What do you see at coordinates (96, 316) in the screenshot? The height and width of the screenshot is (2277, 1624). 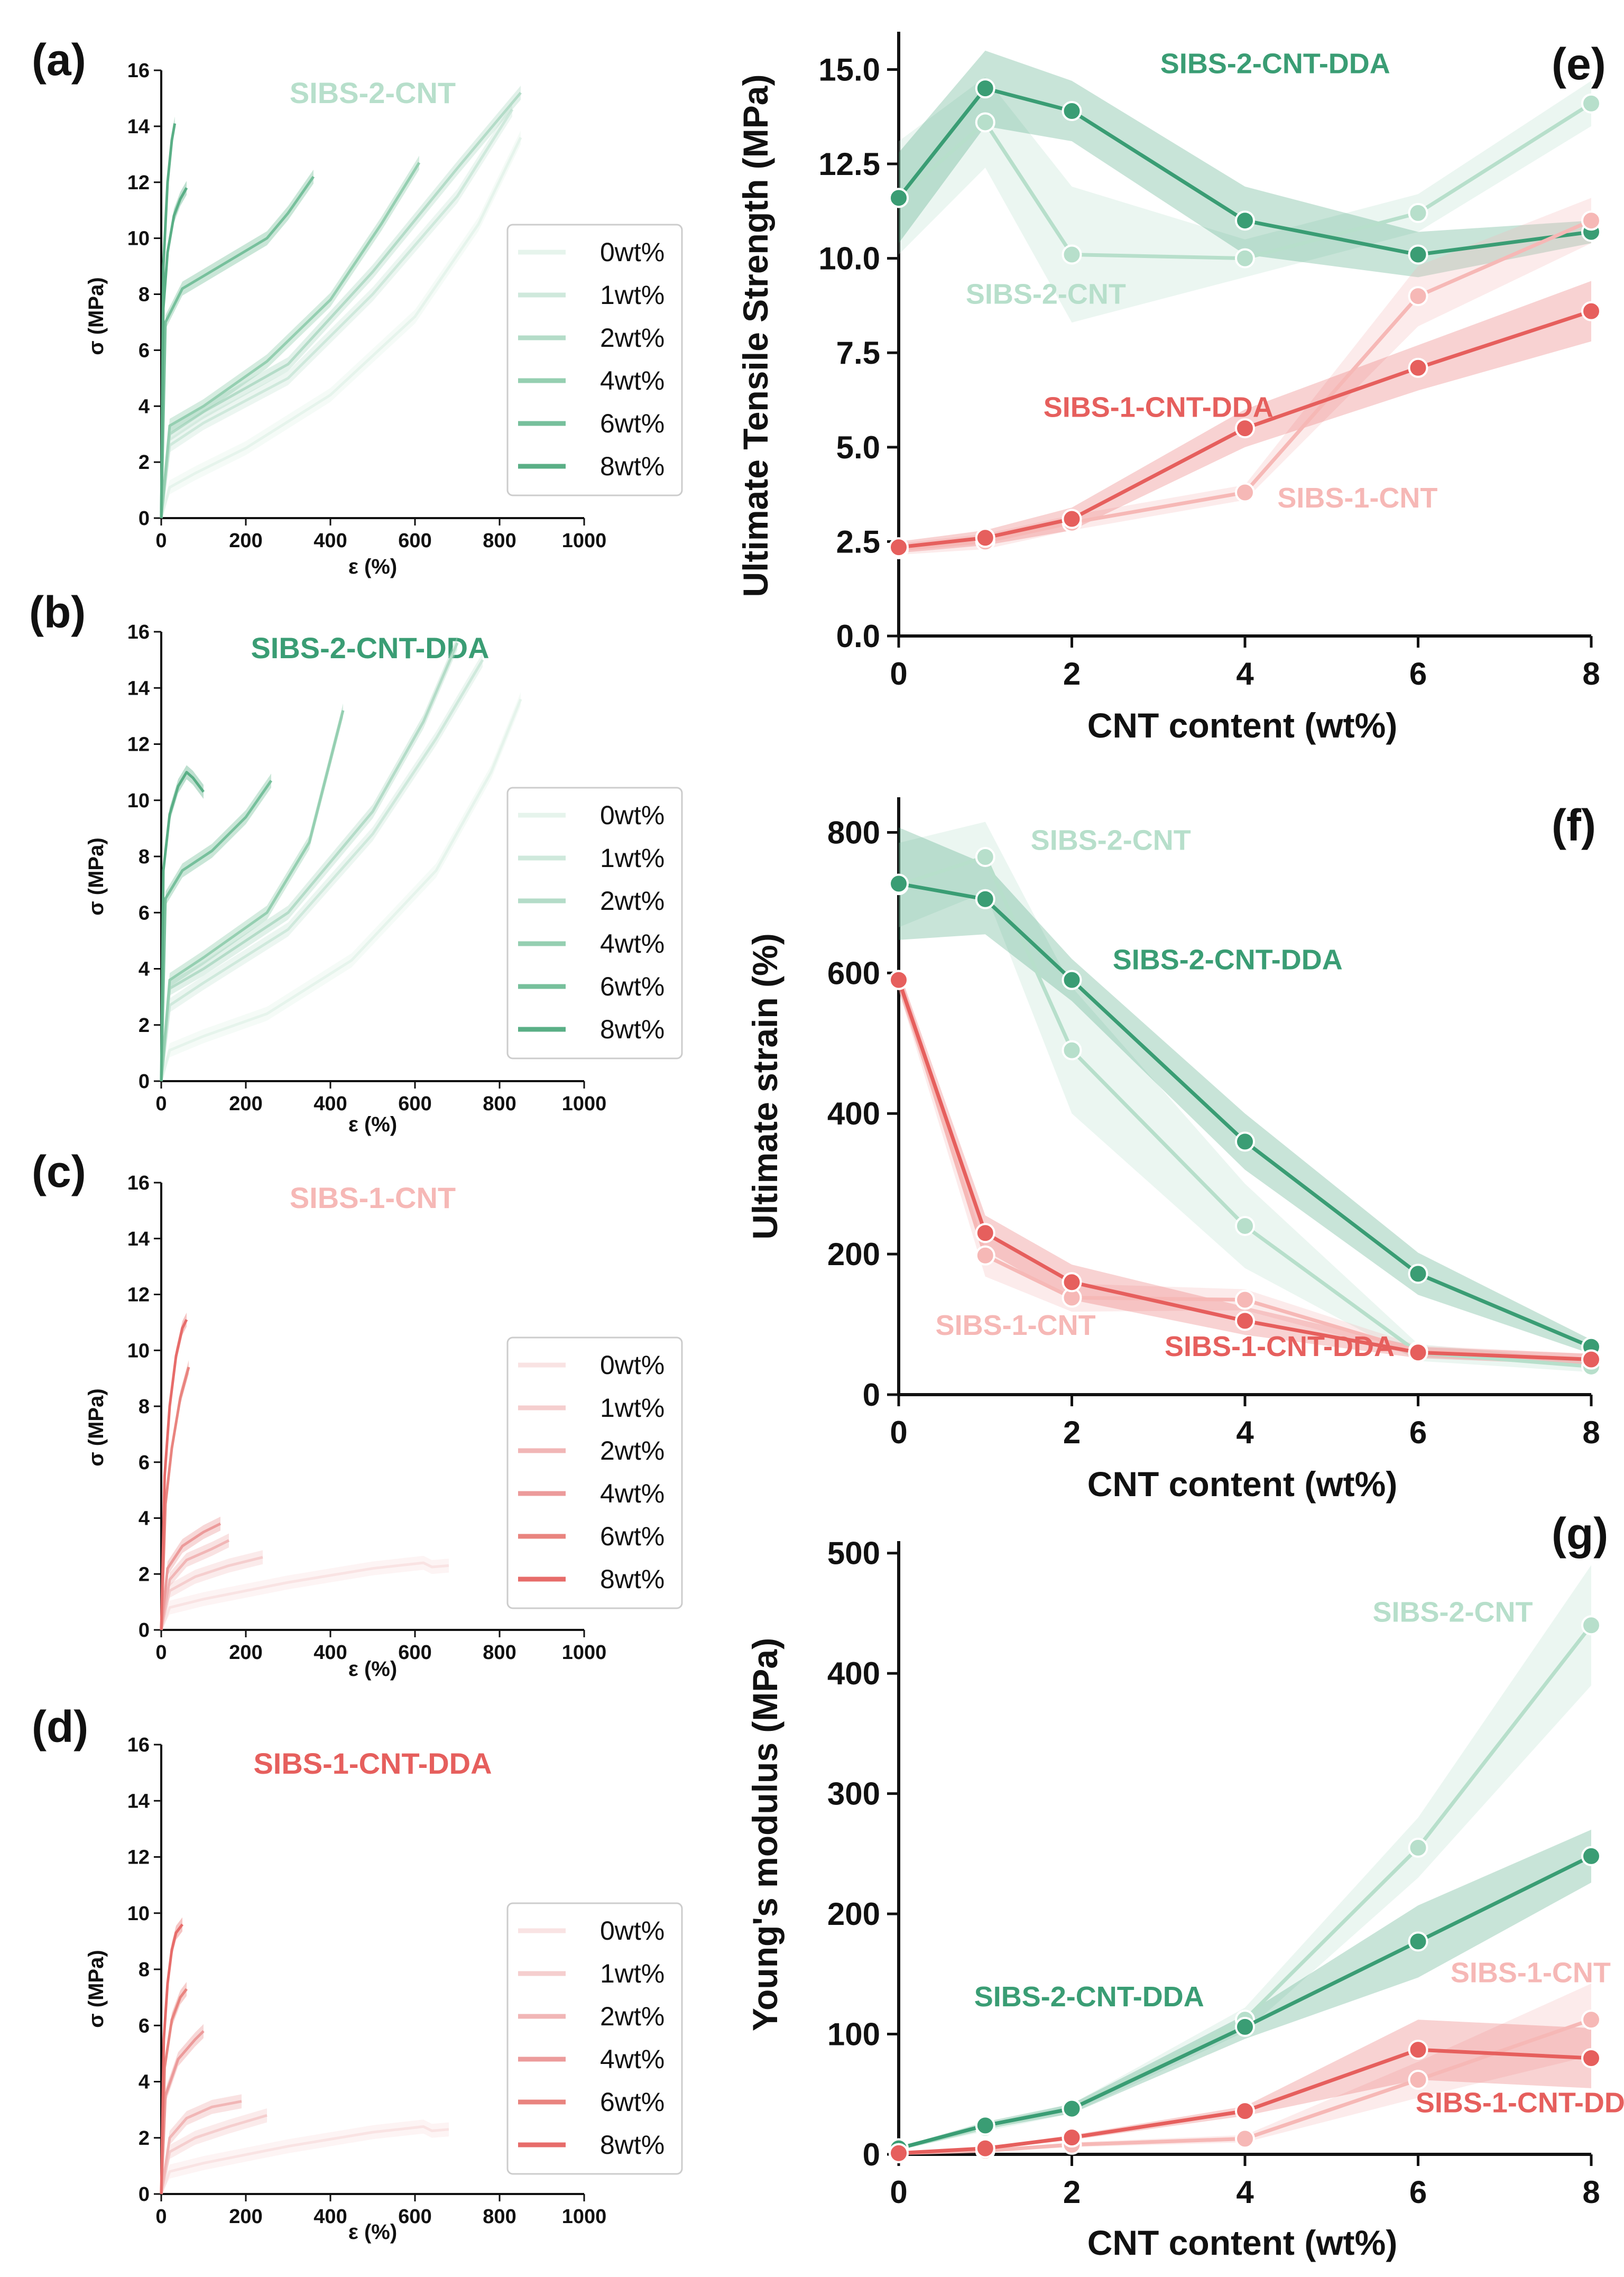 I see `y-axis-title-a: σ (MPa)` at bounding box center [96, 316].